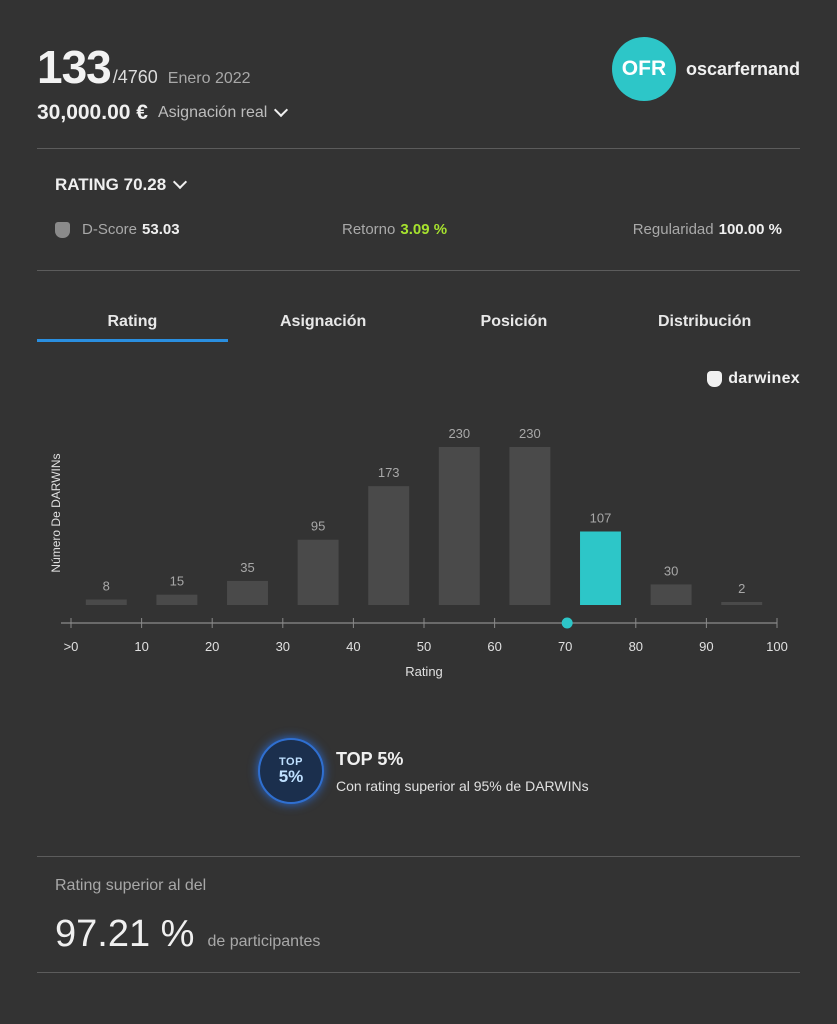 The height and width of the screenshot is (1024, 837). I want to click on tab-bar: Rating Asignación Posición Distribución, so click(418, 321).